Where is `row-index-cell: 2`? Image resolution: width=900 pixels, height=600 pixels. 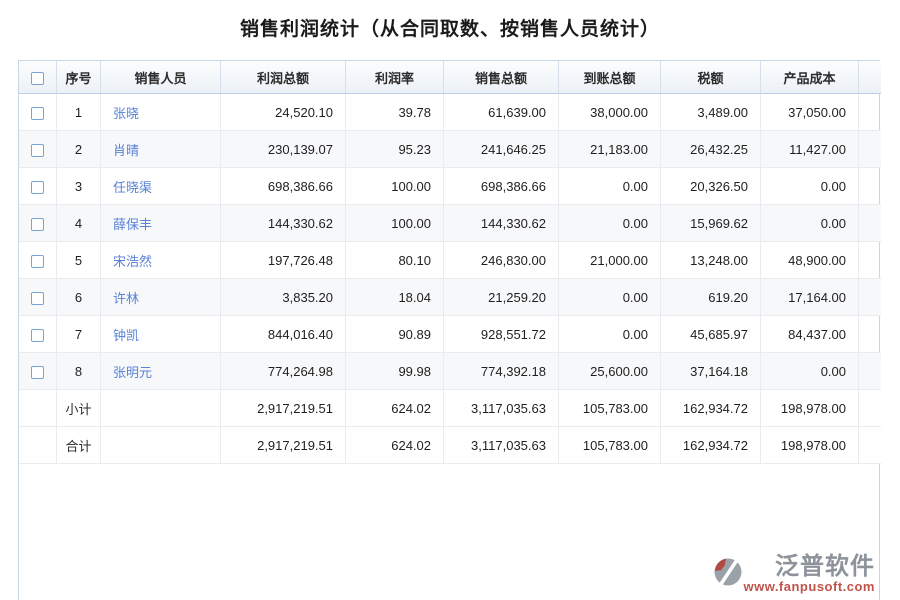
row-index-cell: 2 is located at coordinates (79, 149).